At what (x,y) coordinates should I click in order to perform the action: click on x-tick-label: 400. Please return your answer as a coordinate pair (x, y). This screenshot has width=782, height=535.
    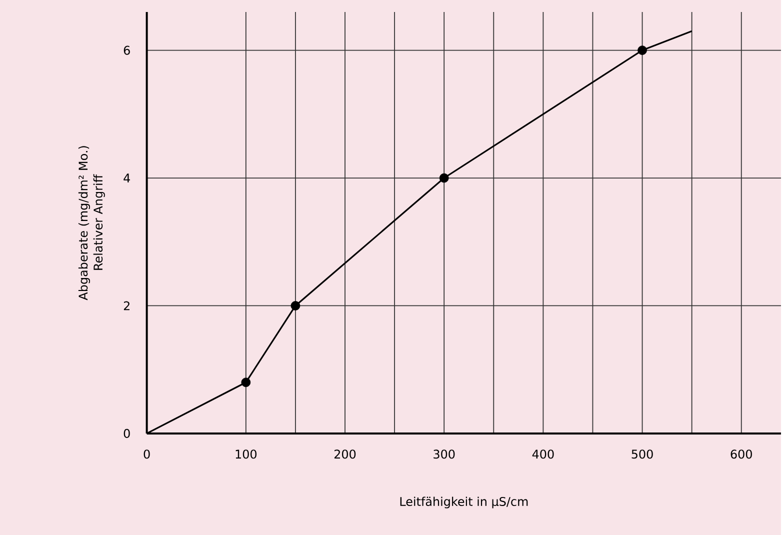
    Looking at the image, I should click on (543, 453).